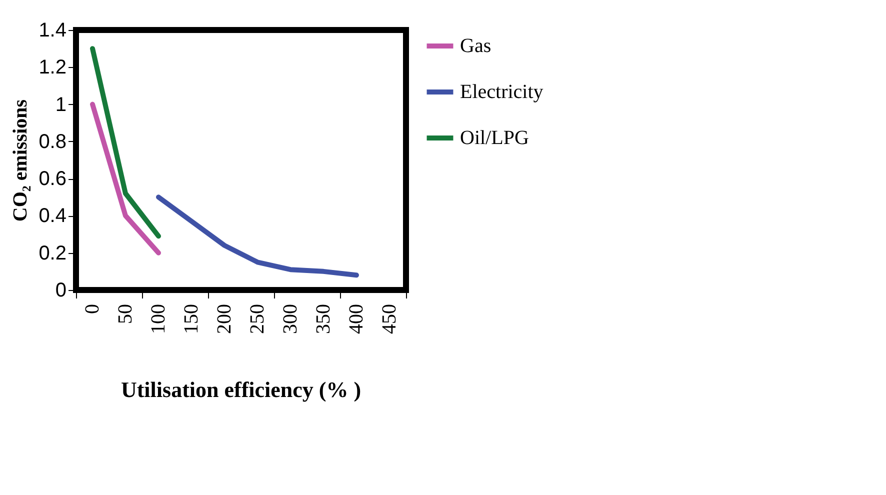 The height and width of the screenshot is (495, 886). What do you see at coordinates (323, 319) in the screenshot?
I see `x-tick-label: 350` at bounding box center [323, 319].